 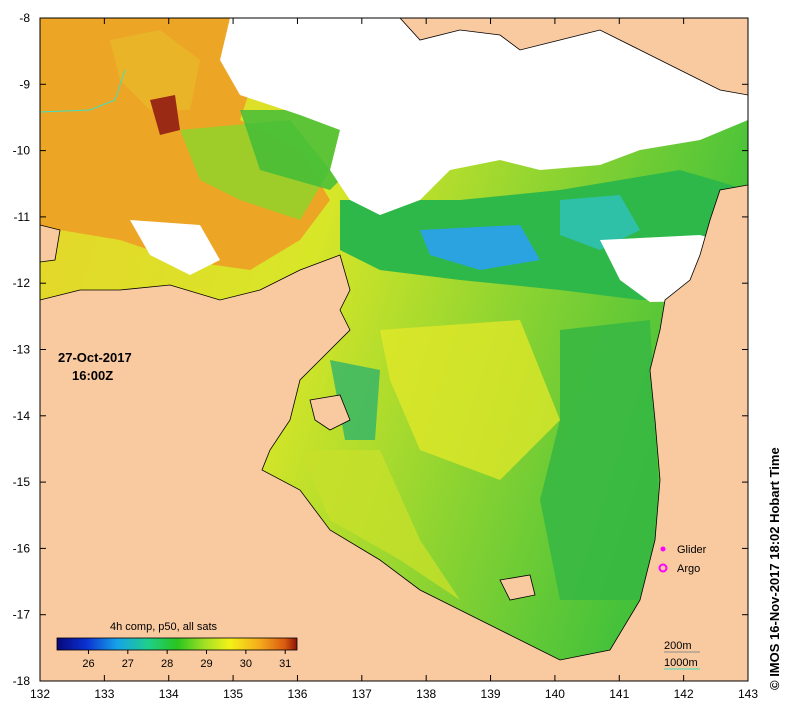 What do you see at coordinates (285, 664) in the screenshot?
I see `colorbar-tick-label: 31` at bounding box center [285, 664].